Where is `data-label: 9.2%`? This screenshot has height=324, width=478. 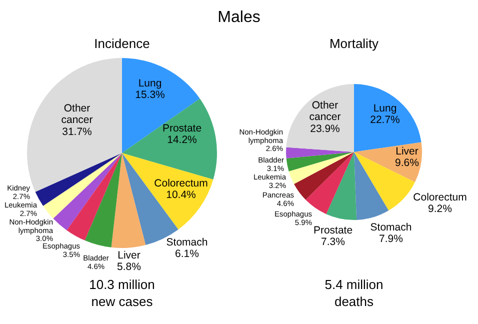 data-label: 9.2% is located at coordinates (440, 209).